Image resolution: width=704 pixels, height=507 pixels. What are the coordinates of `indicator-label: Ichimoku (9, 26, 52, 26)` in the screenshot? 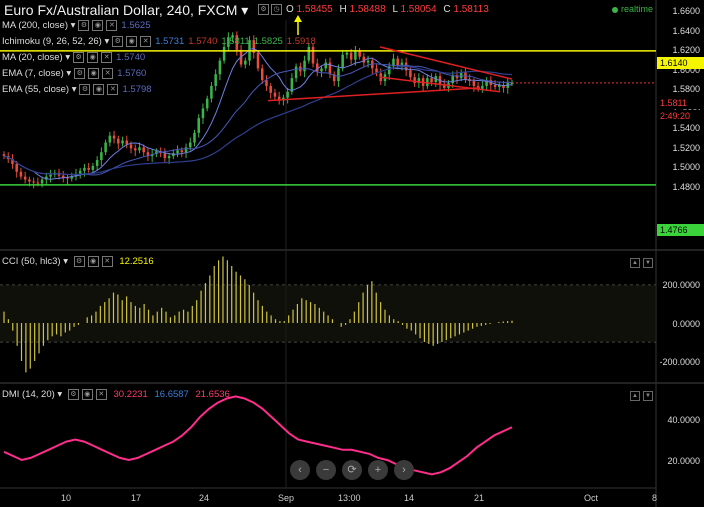 It's located at (52, 42).